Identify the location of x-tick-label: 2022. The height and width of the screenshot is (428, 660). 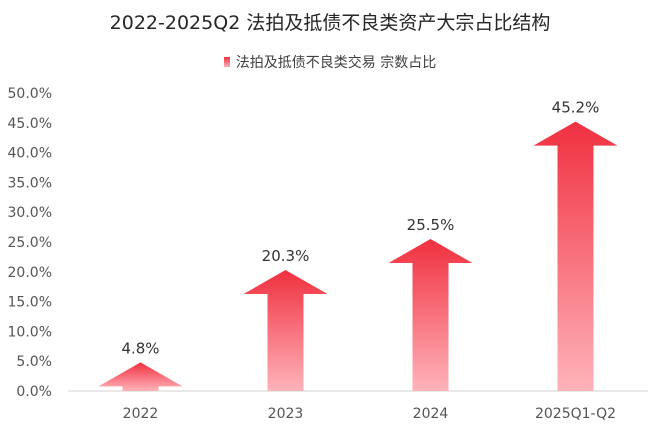
(141, 414).